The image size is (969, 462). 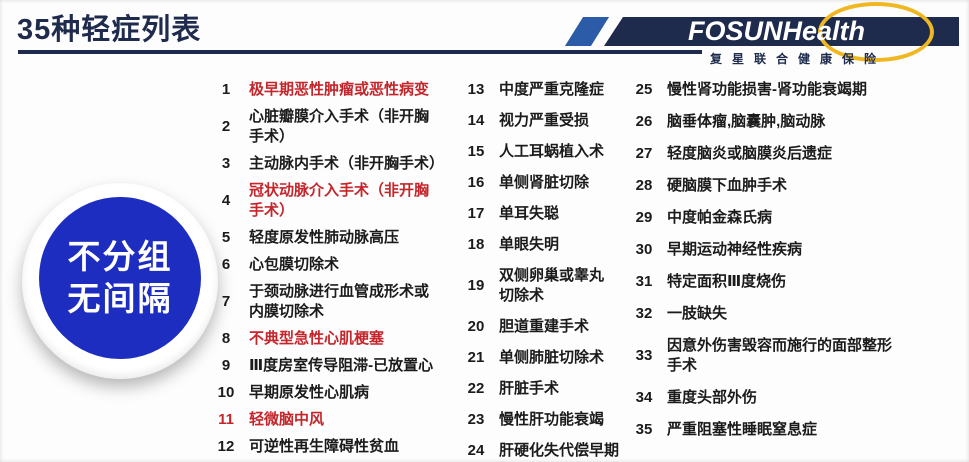 I want to click on item-text: 可逆性再生障碍性贫血, so click(x=324, y=446).